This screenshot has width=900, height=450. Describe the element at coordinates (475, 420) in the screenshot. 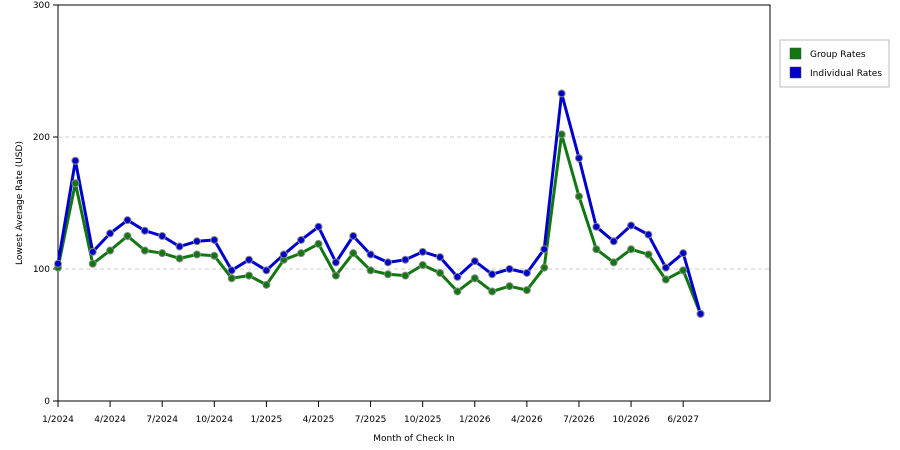

I see `x-tick-label: 1/2026` at that location.